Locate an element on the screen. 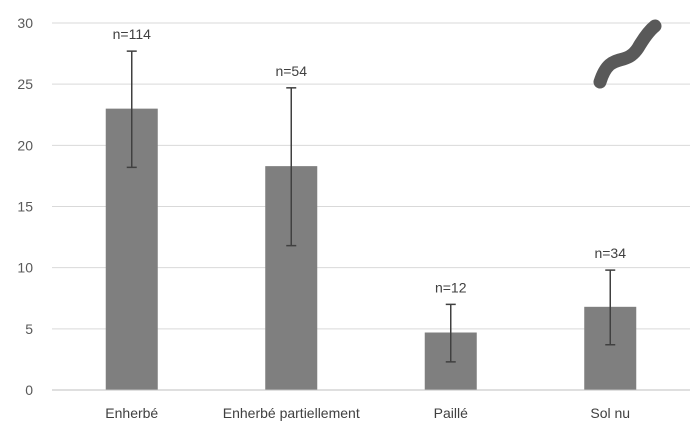 This screenshot has width=696, height=425. y-tick-label: 10 is located at coordinates (25, 268).